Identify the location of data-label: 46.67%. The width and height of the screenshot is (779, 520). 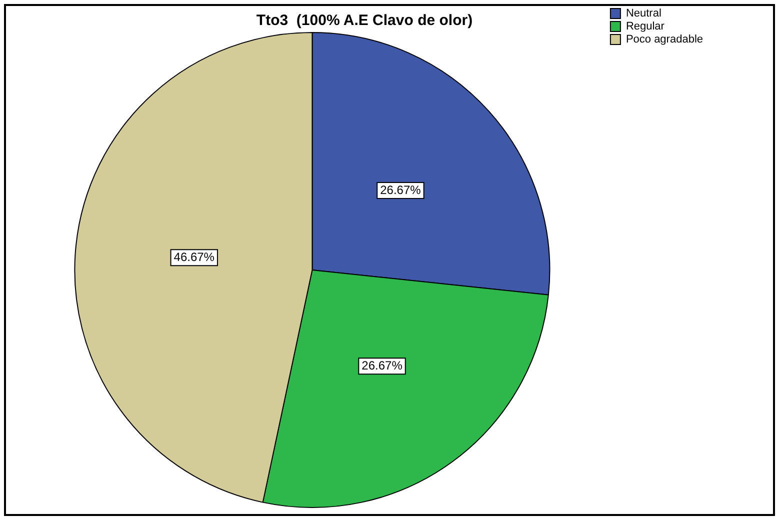
(194, 257).